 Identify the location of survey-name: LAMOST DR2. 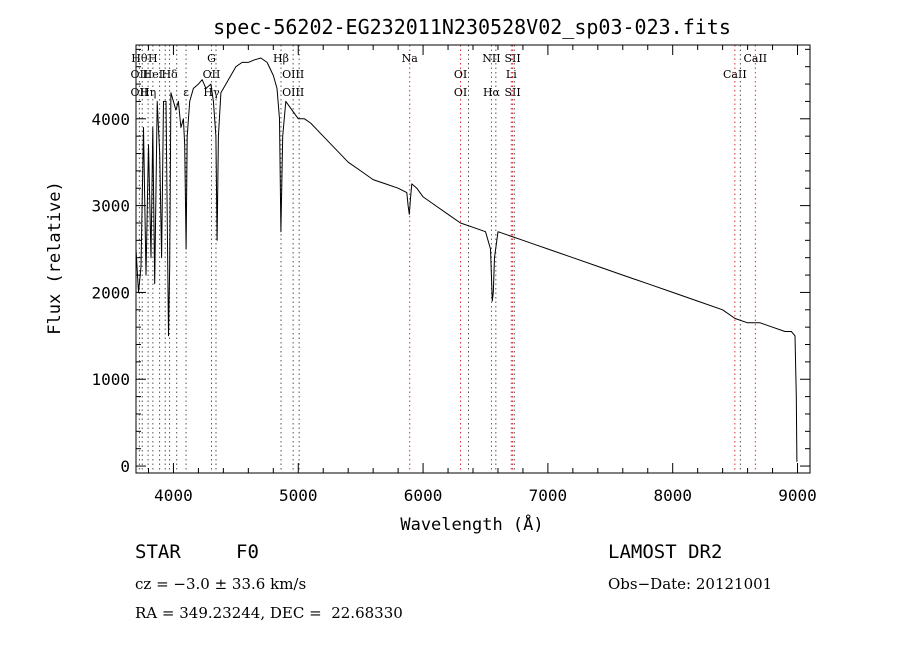
(665, 552).